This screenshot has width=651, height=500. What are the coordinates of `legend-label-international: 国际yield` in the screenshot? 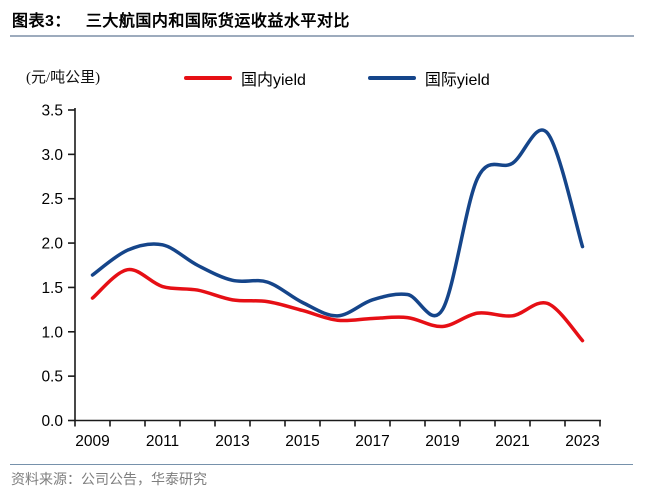 It's located at (457, 80).